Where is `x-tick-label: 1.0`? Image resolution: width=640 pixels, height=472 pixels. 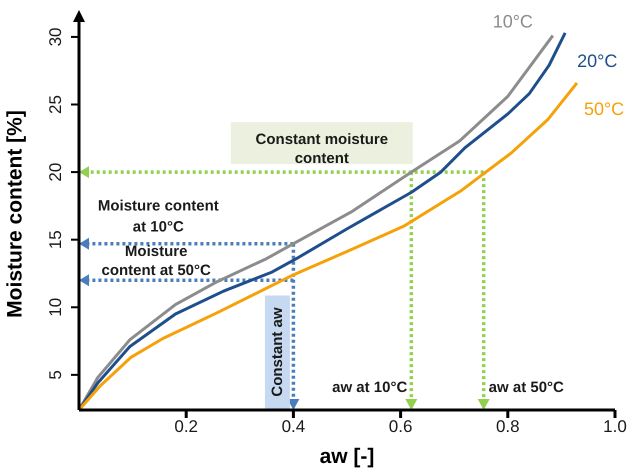 x-tick-label: 1.0 is located at coordinates (615, 426).